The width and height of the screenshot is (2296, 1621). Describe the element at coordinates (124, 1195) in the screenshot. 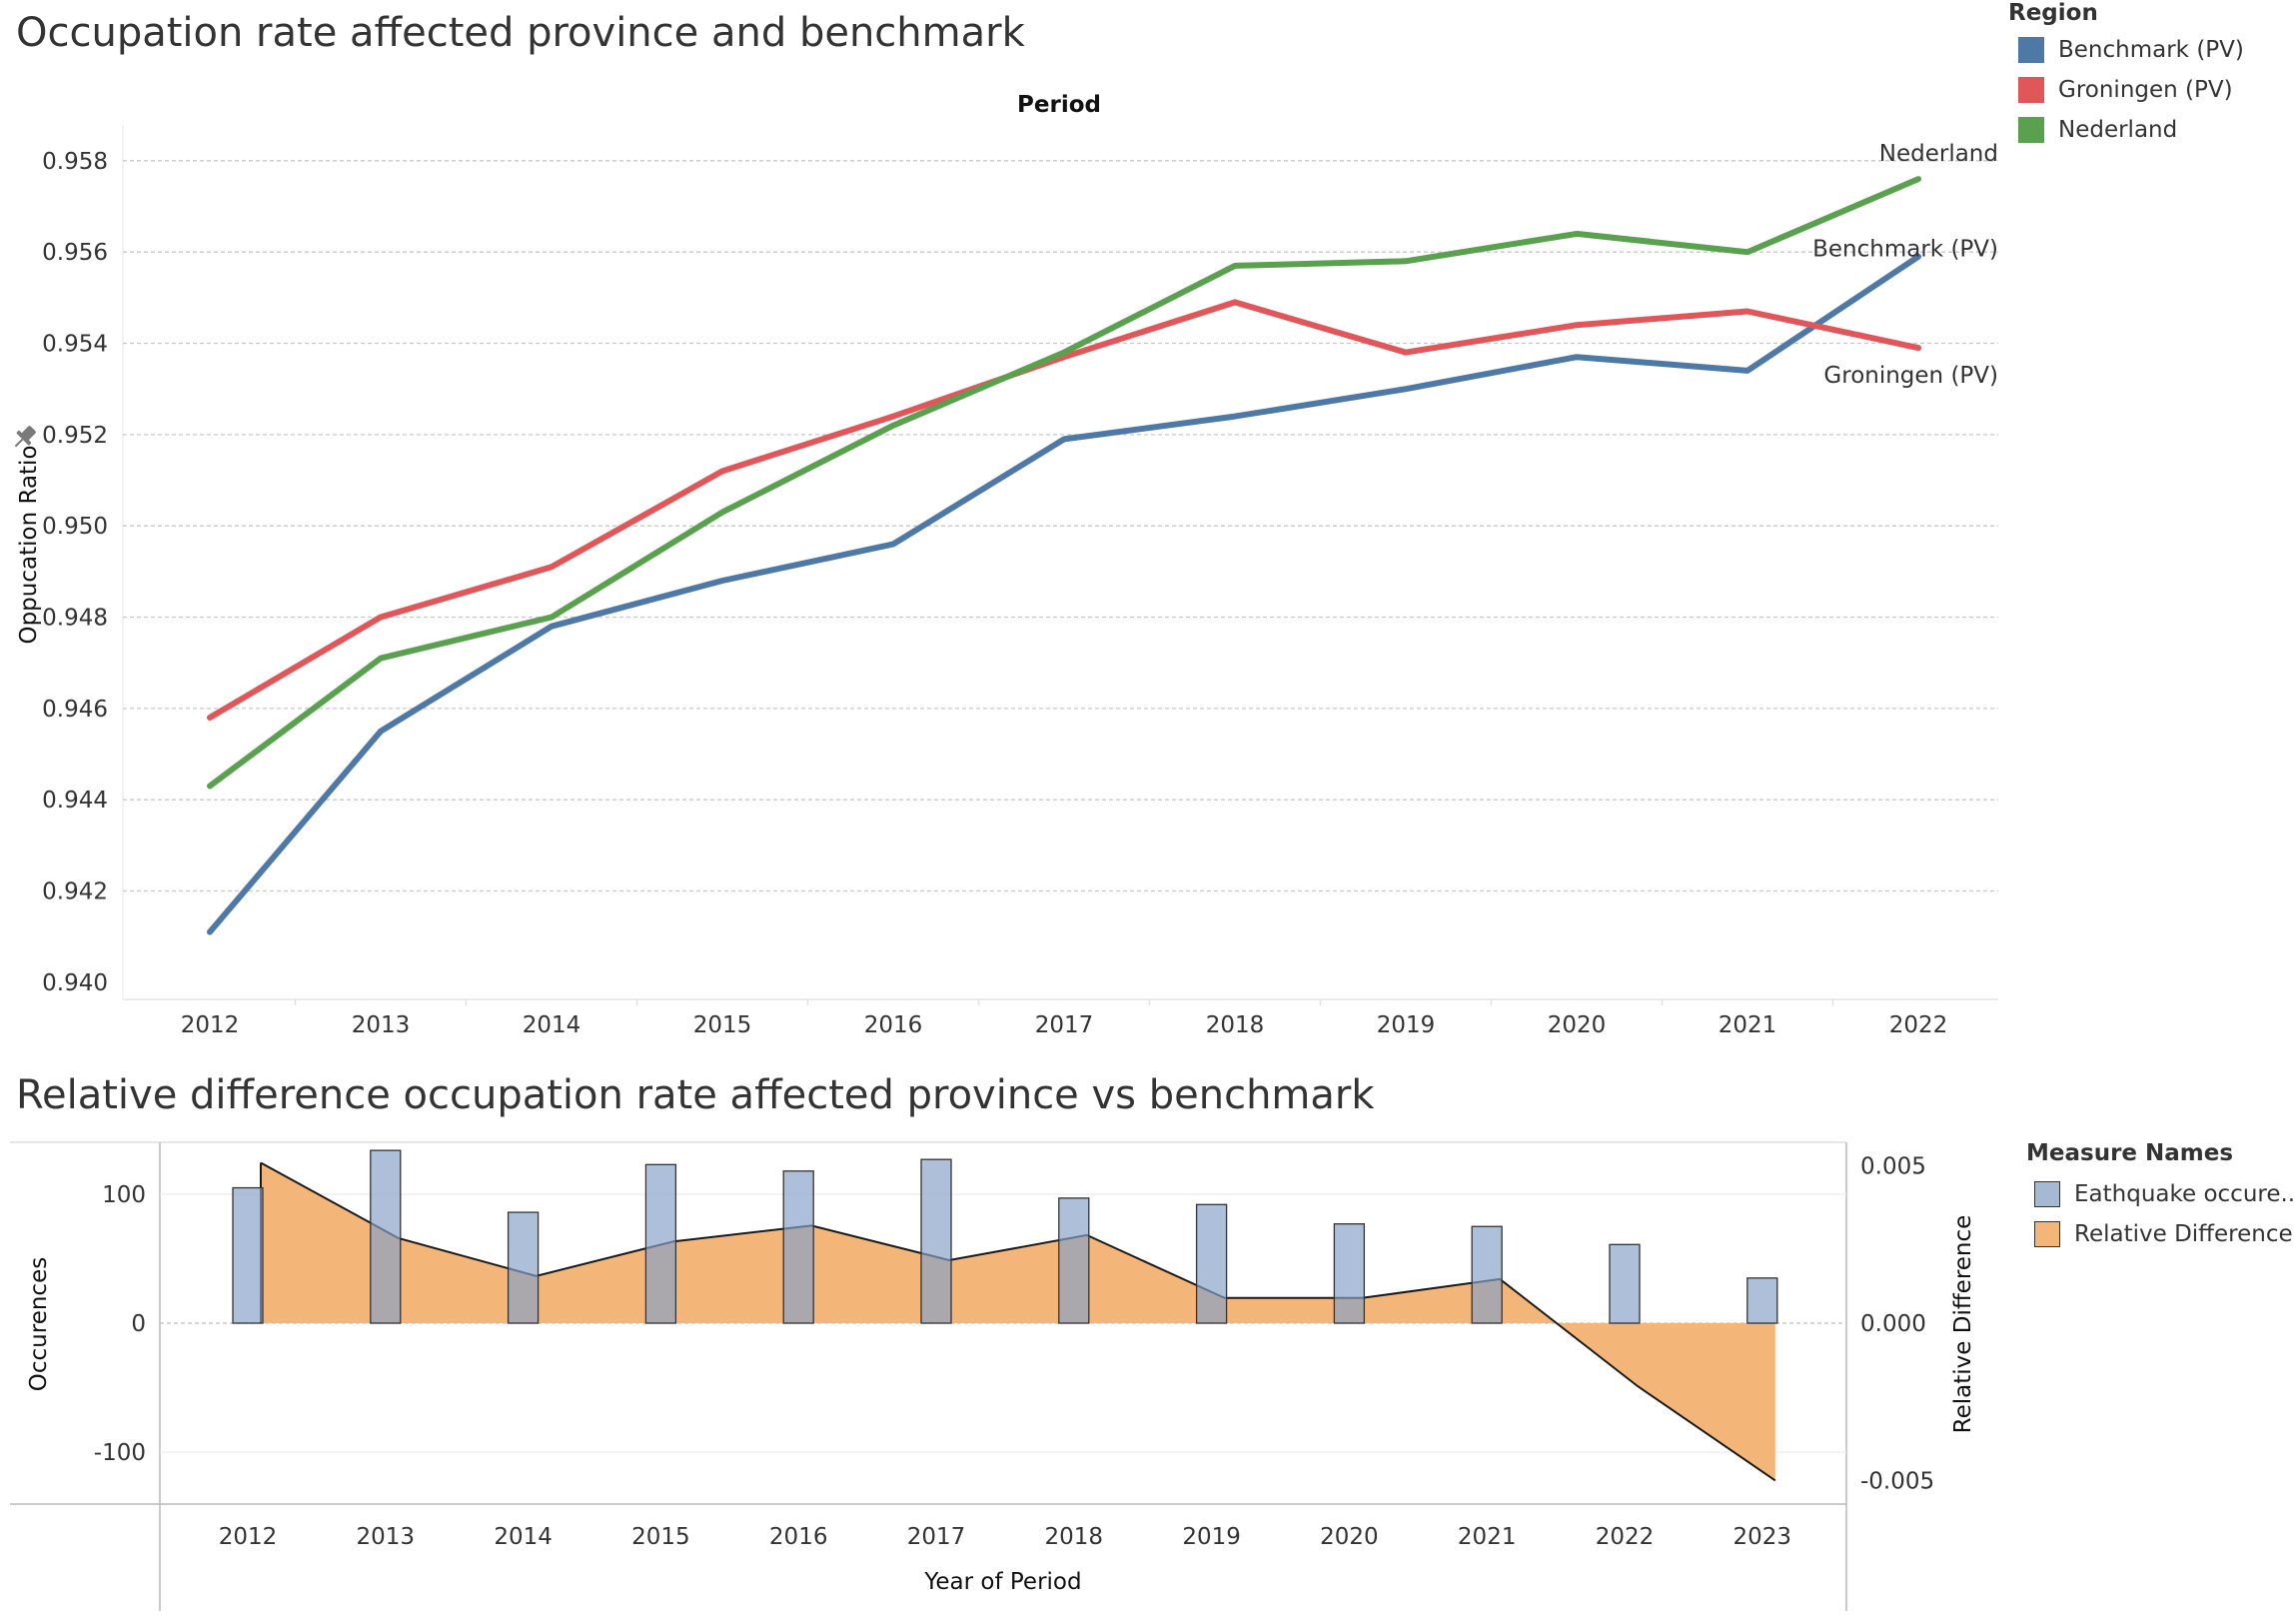

I see `bottom-y-tick-label: 100` at that location.